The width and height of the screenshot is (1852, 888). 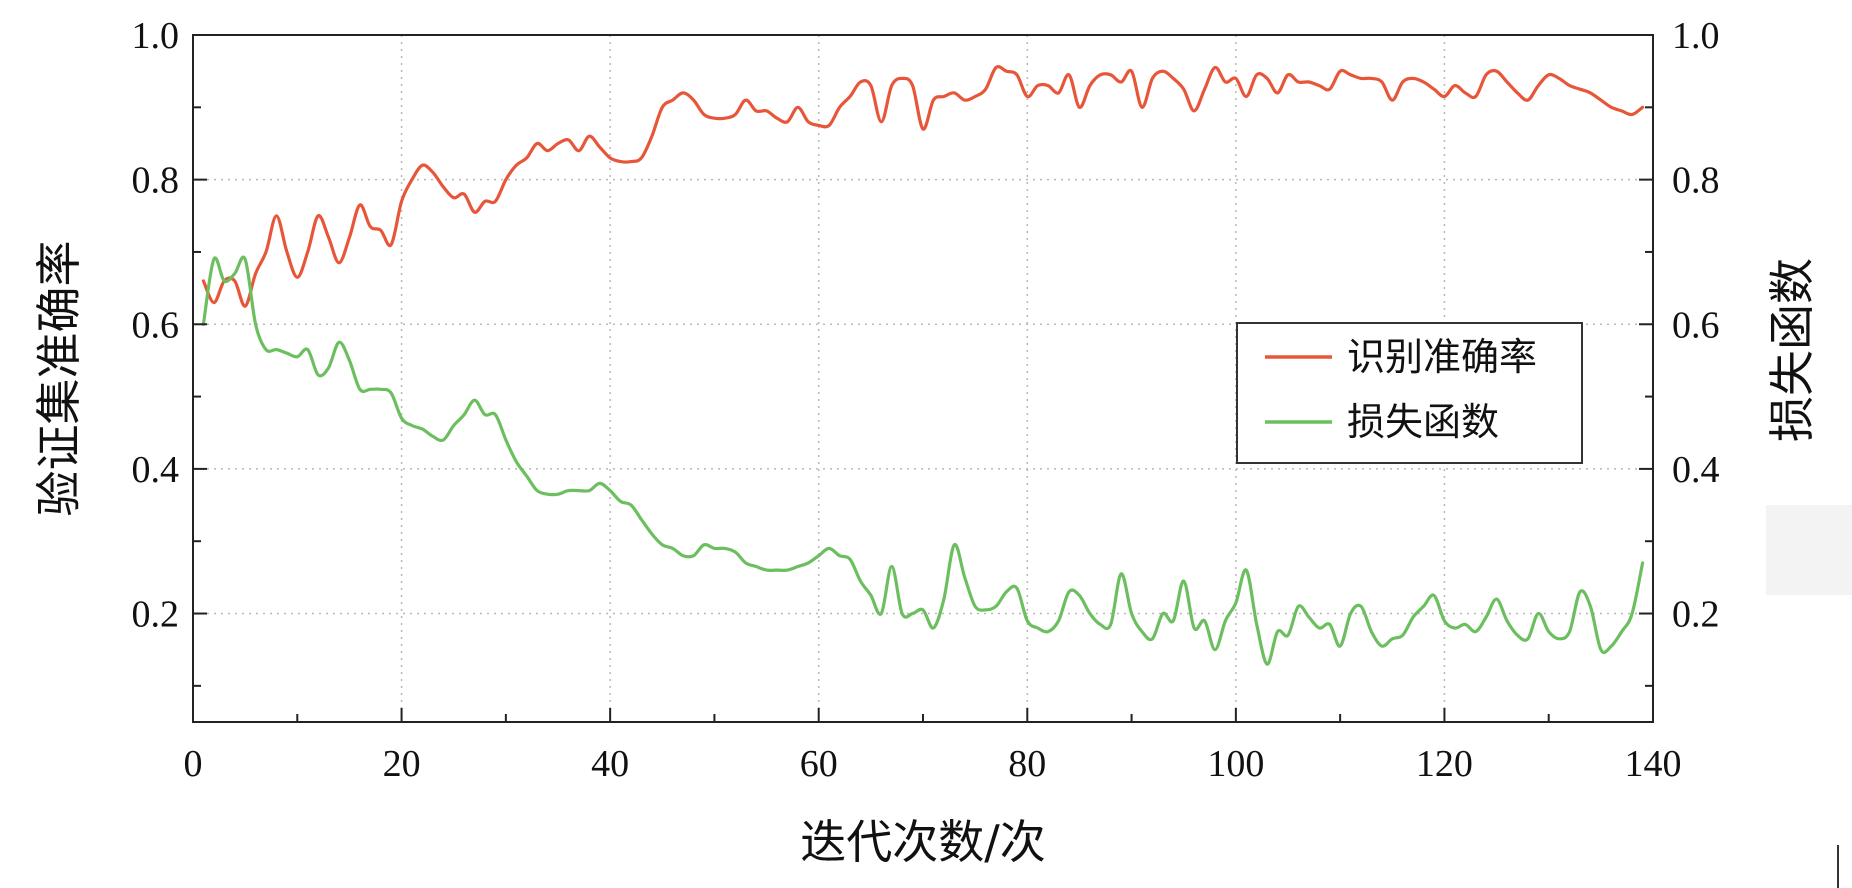 I want to click on y-right-tick-label: 1.0, so click(x=1696, y=36).